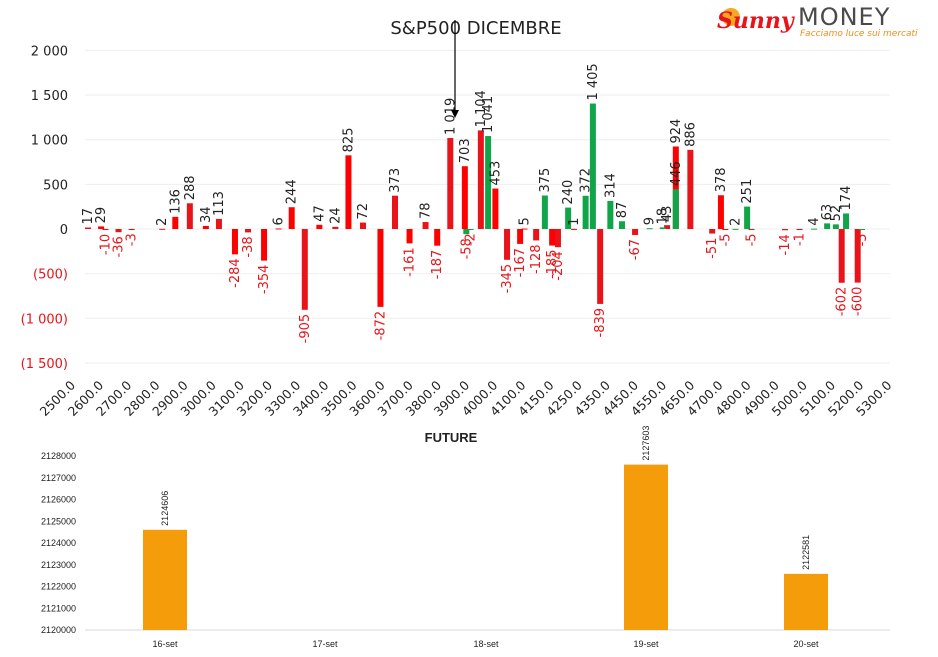 This screenshot has width=938, height=657. What do you see at coordinates (44, 208) in the screenshot?
I see `y-axis: 2 000 1 500 1 000 500 0 (500) (1 000) (1 500)` at bounding box center [44, 208].